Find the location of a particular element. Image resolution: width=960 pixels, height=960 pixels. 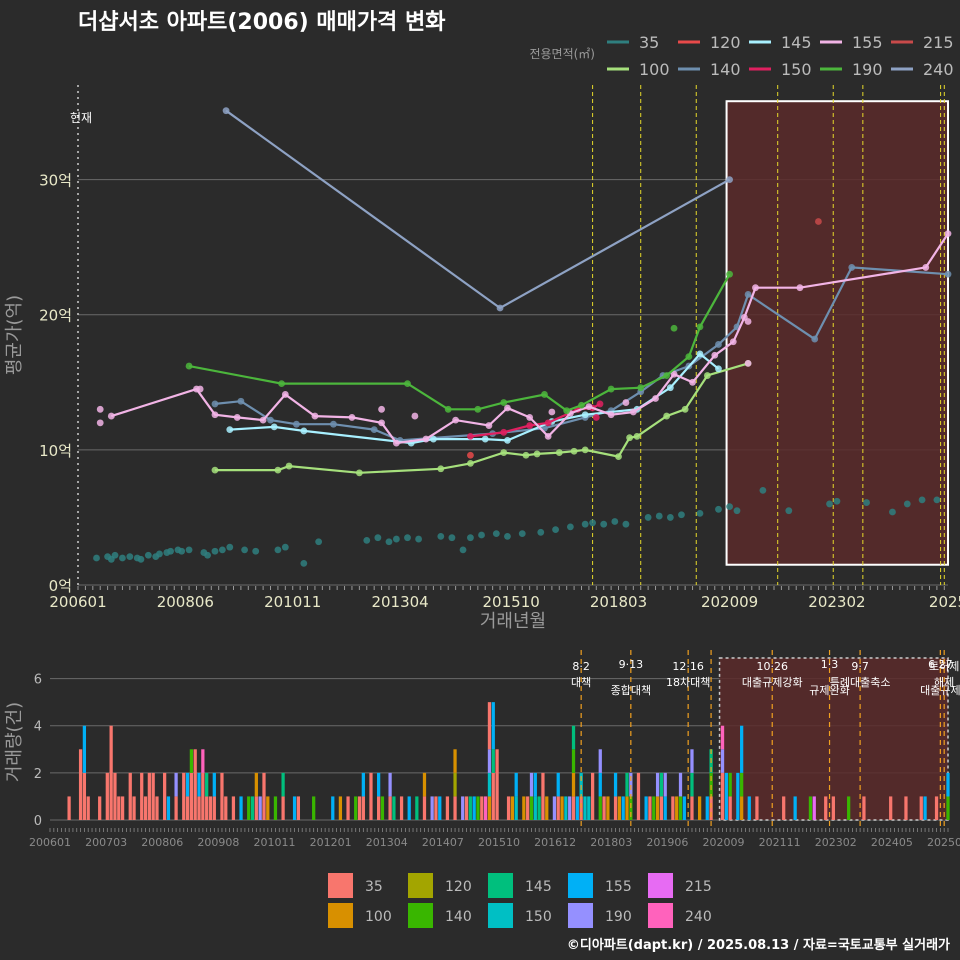

legend-label-215: 215 is located at coordinates (938, 42).